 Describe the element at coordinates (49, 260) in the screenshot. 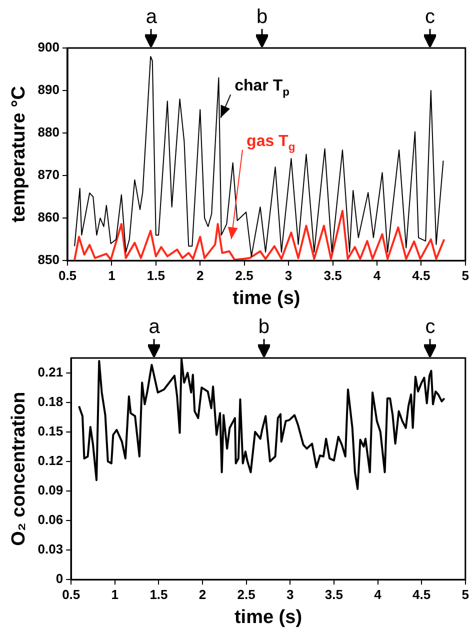

I see `y-tick-label: 850` at that location.